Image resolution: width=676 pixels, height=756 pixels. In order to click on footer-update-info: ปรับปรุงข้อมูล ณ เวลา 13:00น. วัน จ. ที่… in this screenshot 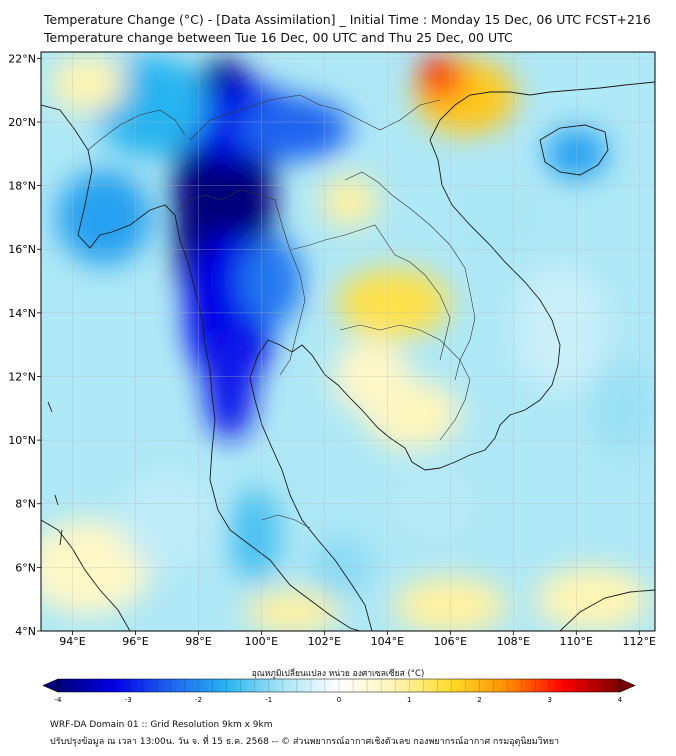, I will do `click(305, 742)`.